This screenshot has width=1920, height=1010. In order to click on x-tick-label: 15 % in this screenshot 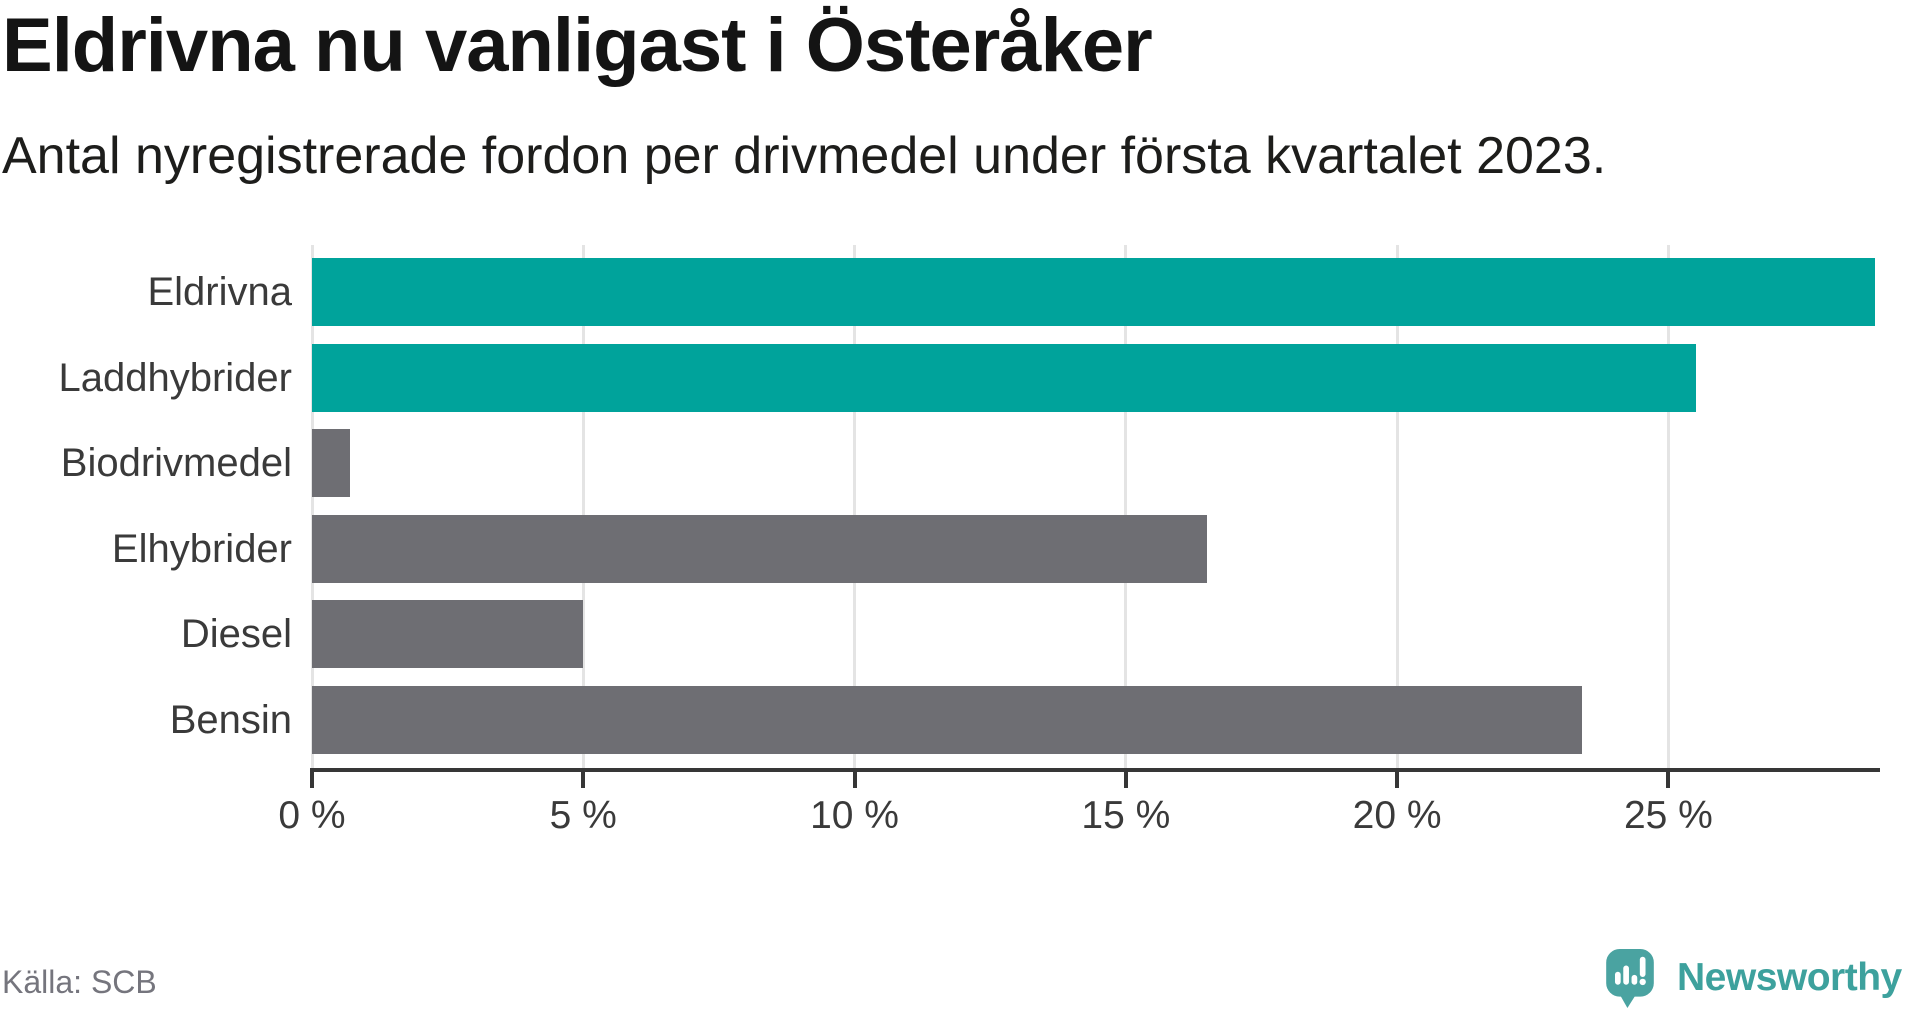, I will do `click(1126, 815)`.